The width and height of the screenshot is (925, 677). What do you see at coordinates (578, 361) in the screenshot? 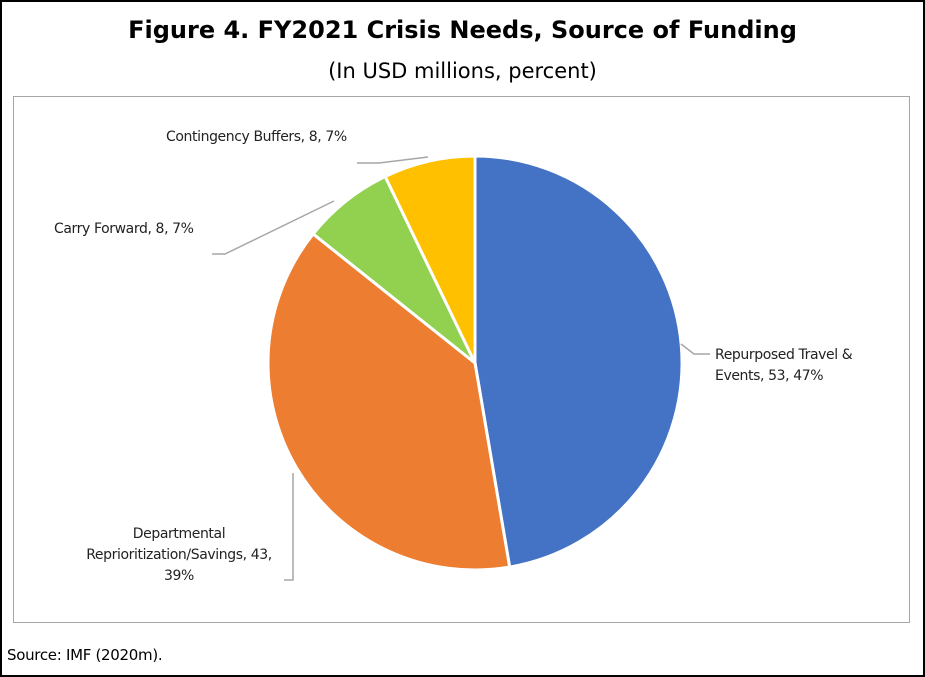
I see `pie-slice-travel` at bounding box center [578, 361].